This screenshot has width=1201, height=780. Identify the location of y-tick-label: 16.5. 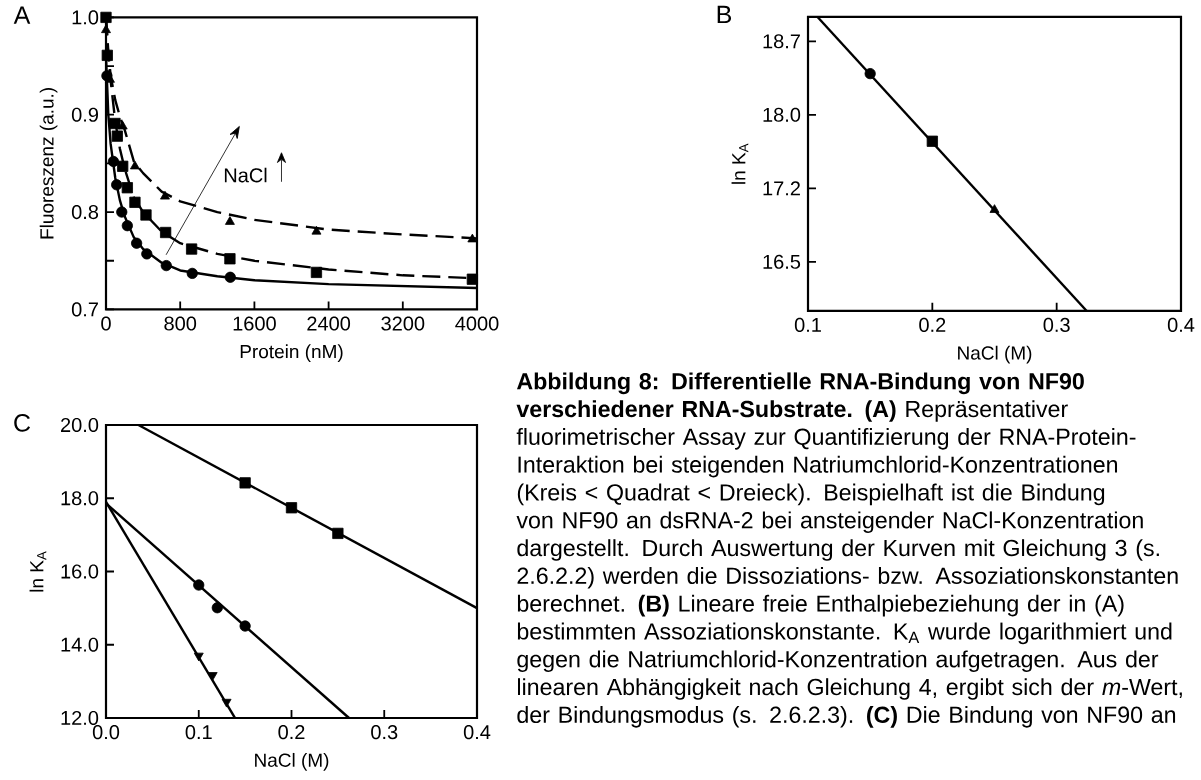
(782, 261).